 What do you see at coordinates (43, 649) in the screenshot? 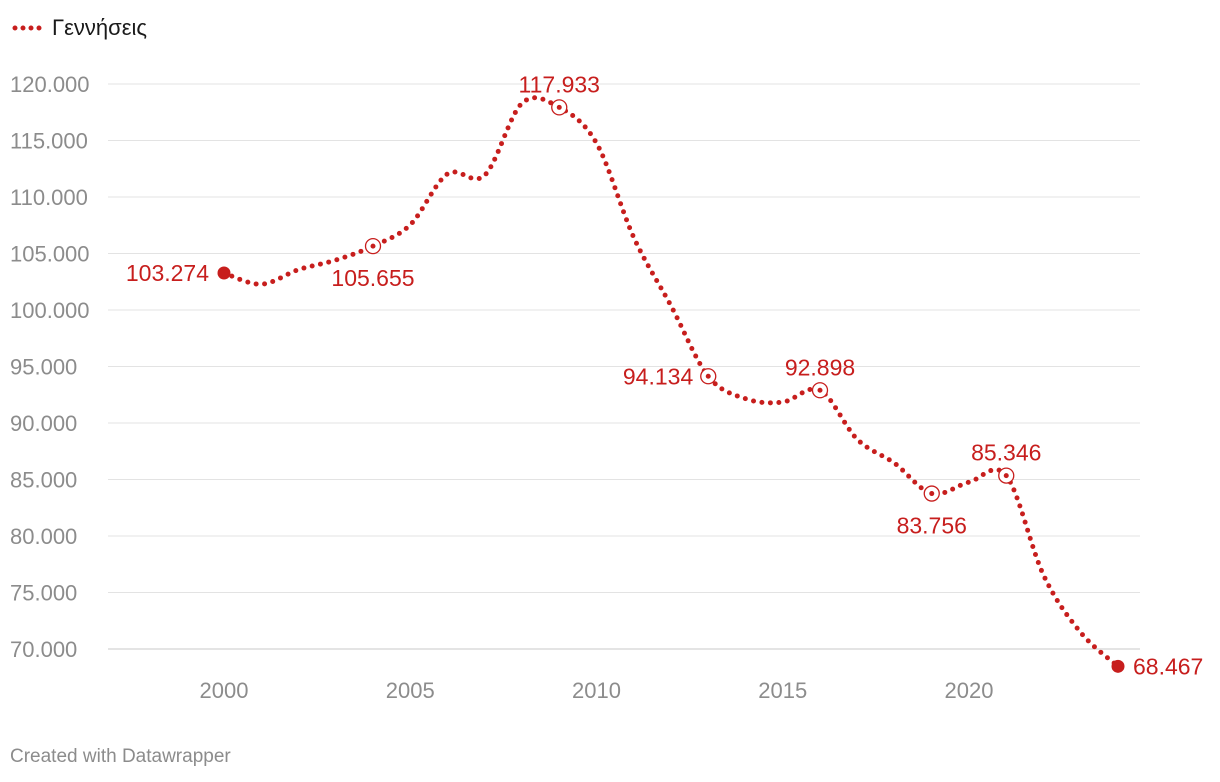
I see `y-tick-label: 70.000` at bounding box center [43, 649].